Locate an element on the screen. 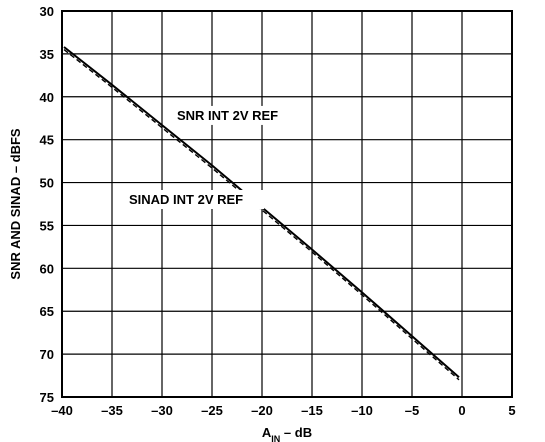 This screenshot has width=545, height=442. y-tick-label: 30 is located at coordinates (47, 11).